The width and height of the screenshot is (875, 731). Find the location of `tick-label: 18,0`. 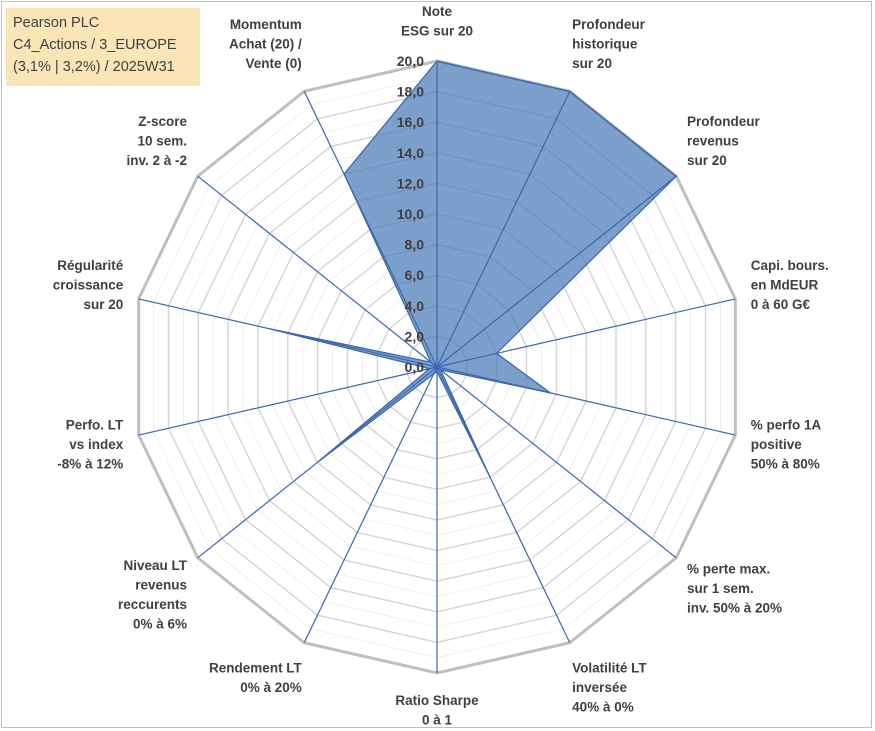

tick-label: 18,0 is located at coordinates (410, 92).